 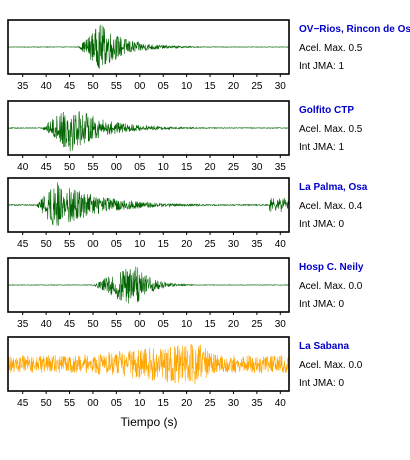 I want to click on panel-5: 45 50 55 00 05 10 15 20 25 30 35 40, so click(x=148, y=372).